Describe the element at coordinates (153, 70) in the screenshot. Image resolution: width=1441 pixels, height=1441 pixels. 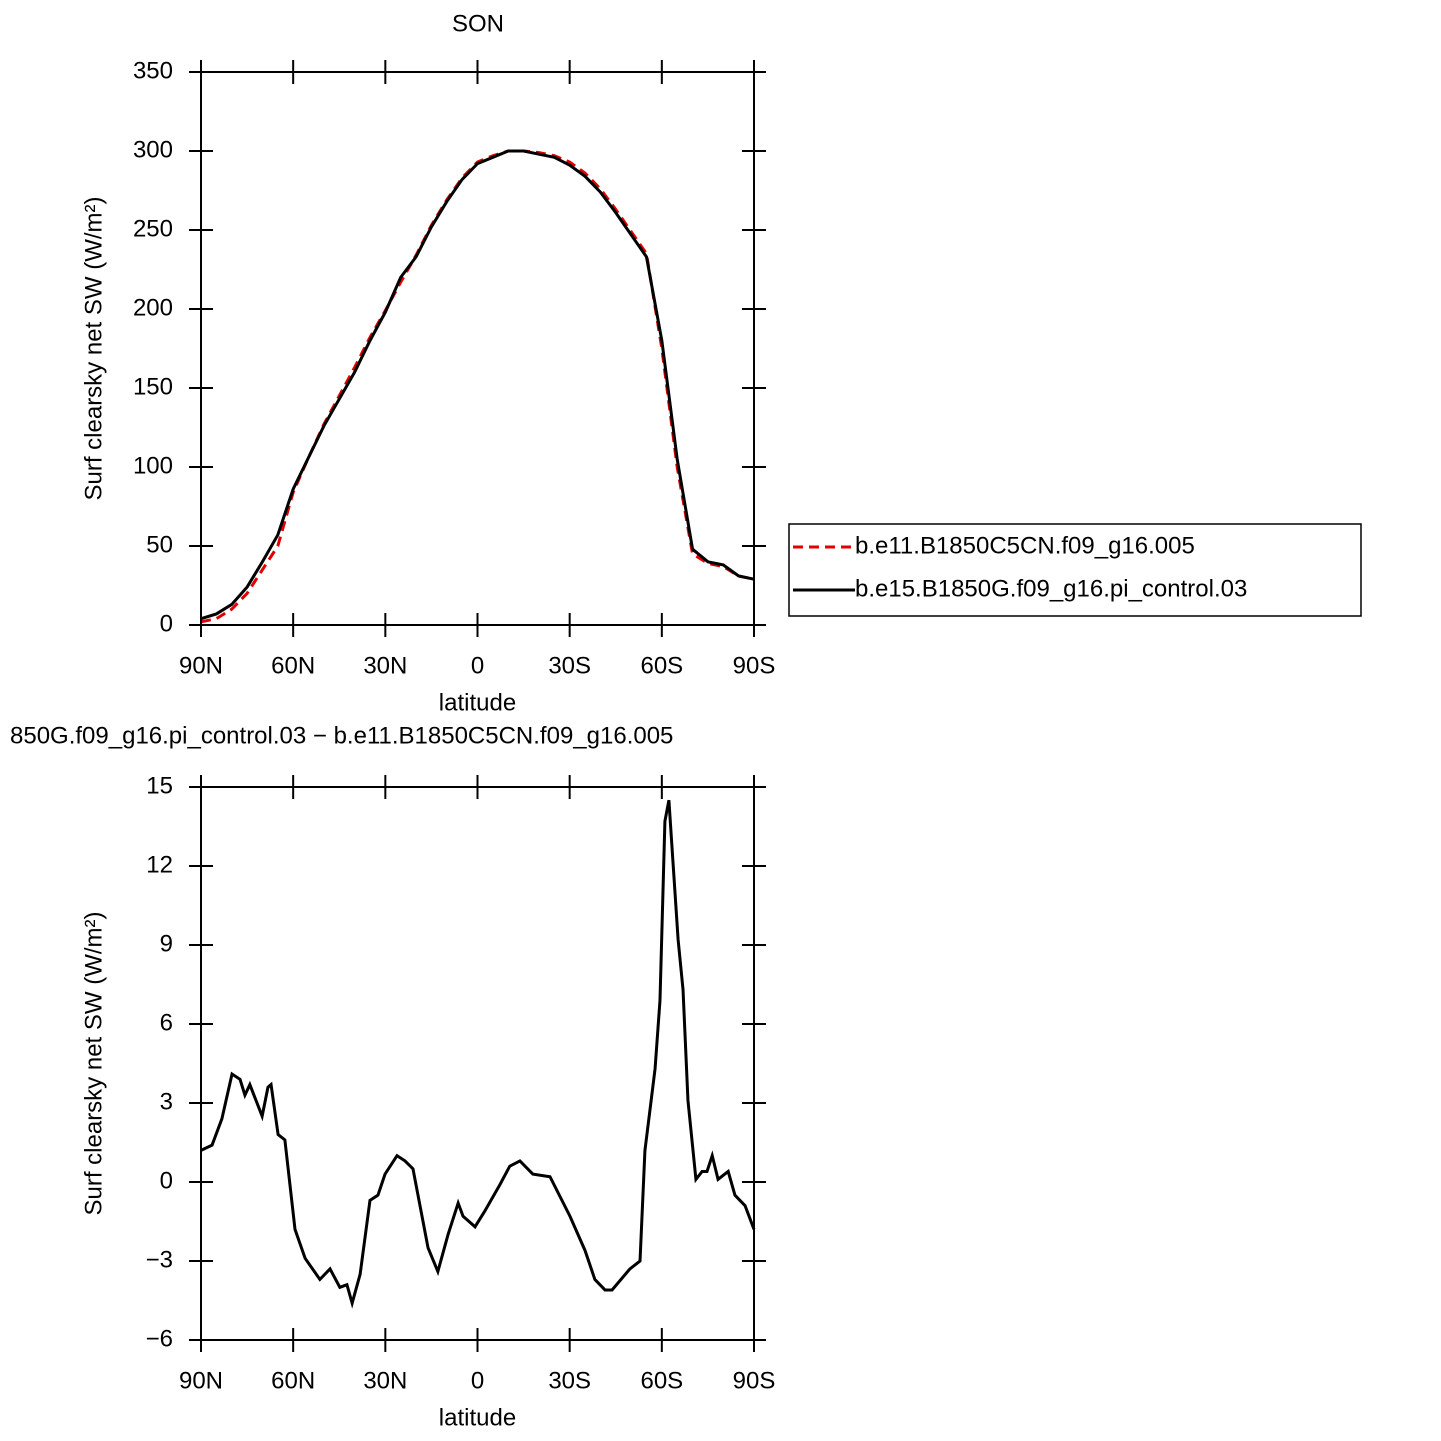
I see `y-tick-label: 350` at that location.